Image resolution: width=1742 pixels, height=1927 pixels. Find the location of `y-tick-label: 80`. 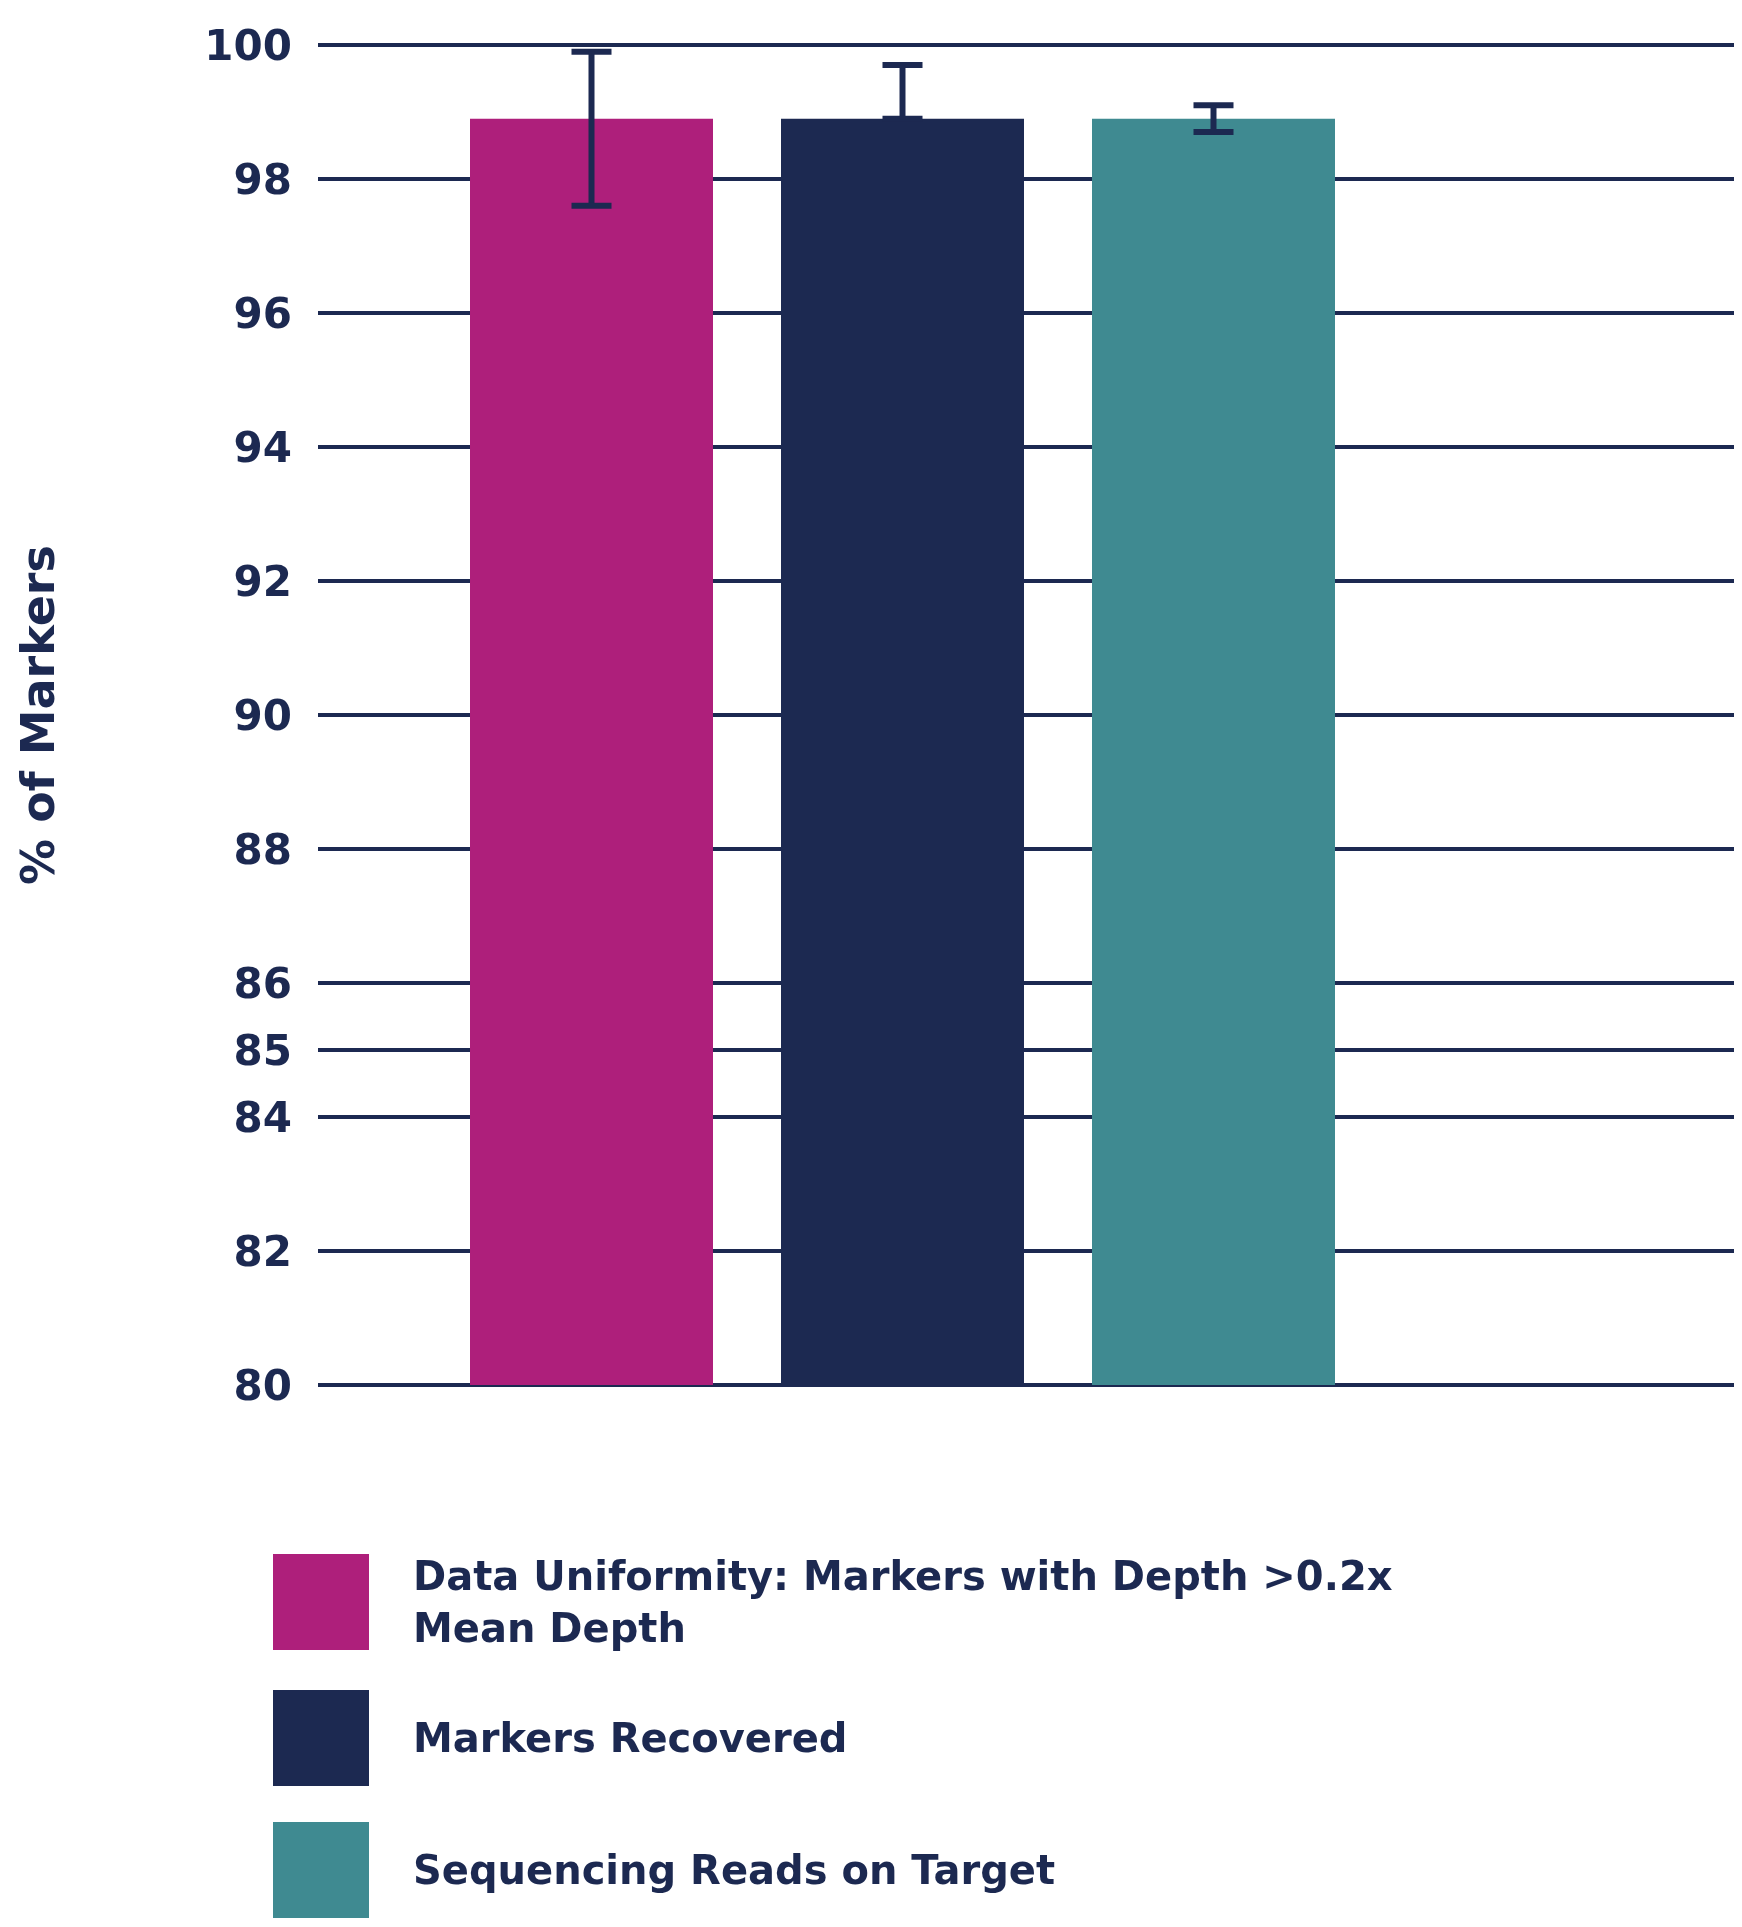

y-tick-label: 80 is located at coordinates (262, 1385).